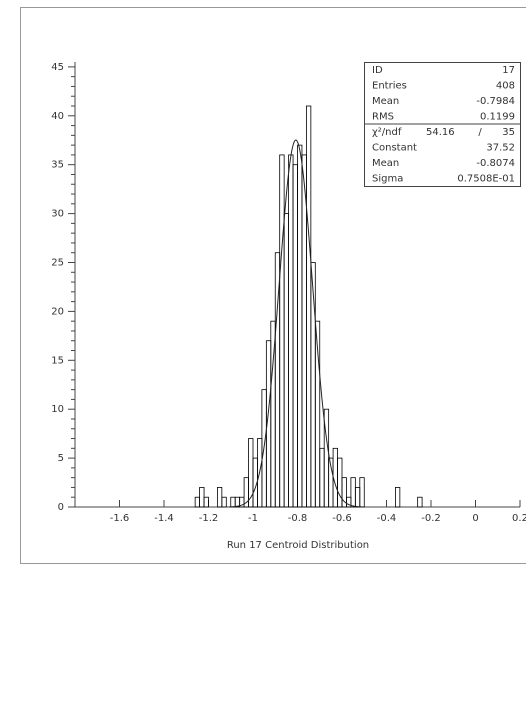 The image size is (526, 710). What do you see at coordinates (209, 518) in the screenshot?
I see `x-tick-label: -1.2` at bounding box center [209, 518].